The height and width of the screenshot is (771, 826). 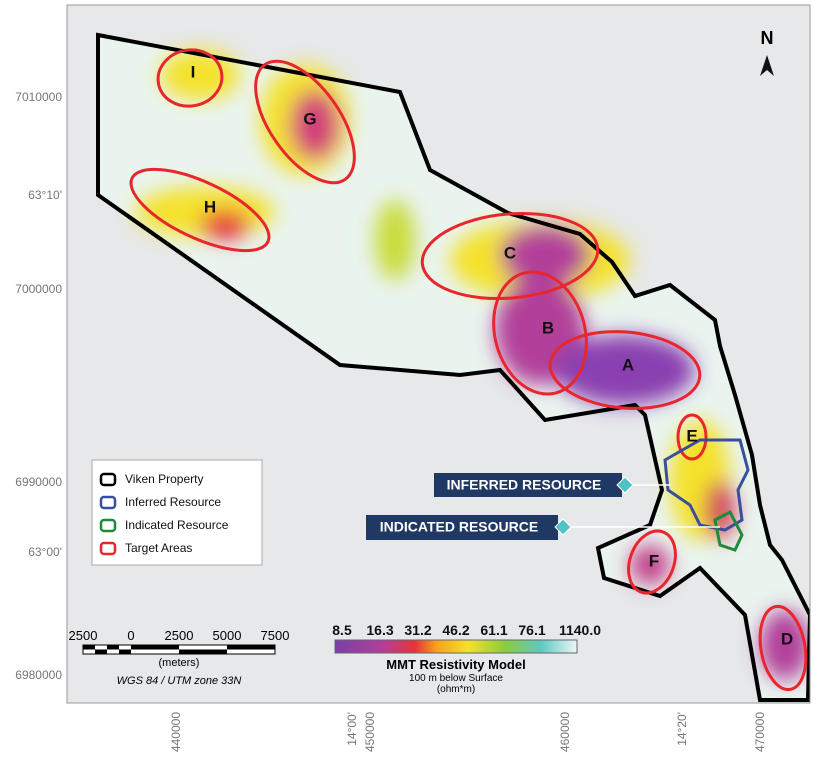 I want to click on x-axis-label: 470000, so click(x=760, y=732).